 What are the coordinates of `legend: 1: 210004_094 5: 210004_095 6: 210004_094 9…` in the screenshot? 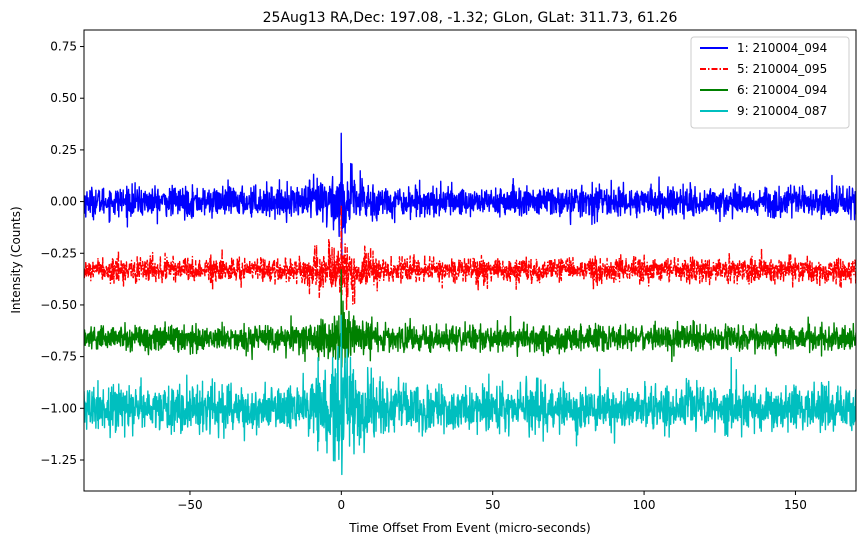 It's located at (770, 82).